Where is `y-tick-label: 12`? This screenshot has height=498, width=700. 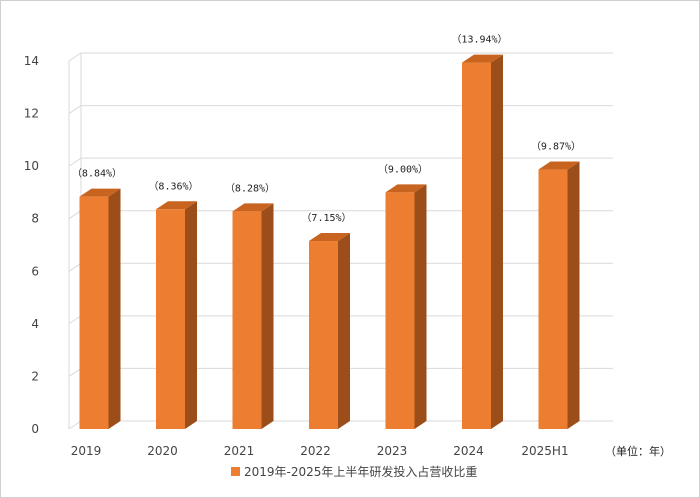
y-tick-label: 12 is located at coordinates (31, 114).